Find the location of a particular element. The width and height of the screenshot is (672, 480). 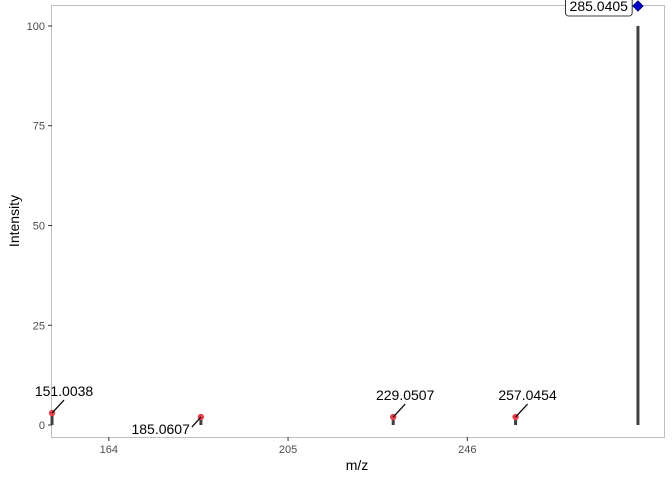

precursor-label-box is located at coordinates (599, 8).